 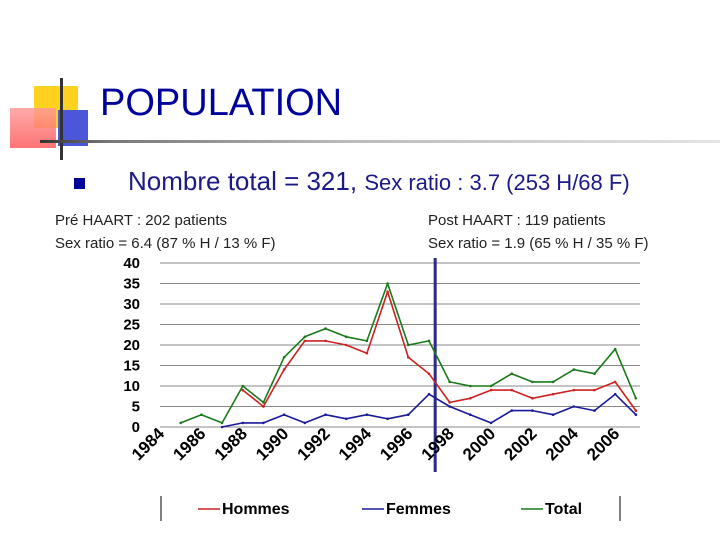 I want to click on x-tick-label-2002: 2002, so click(x=520, y=444).